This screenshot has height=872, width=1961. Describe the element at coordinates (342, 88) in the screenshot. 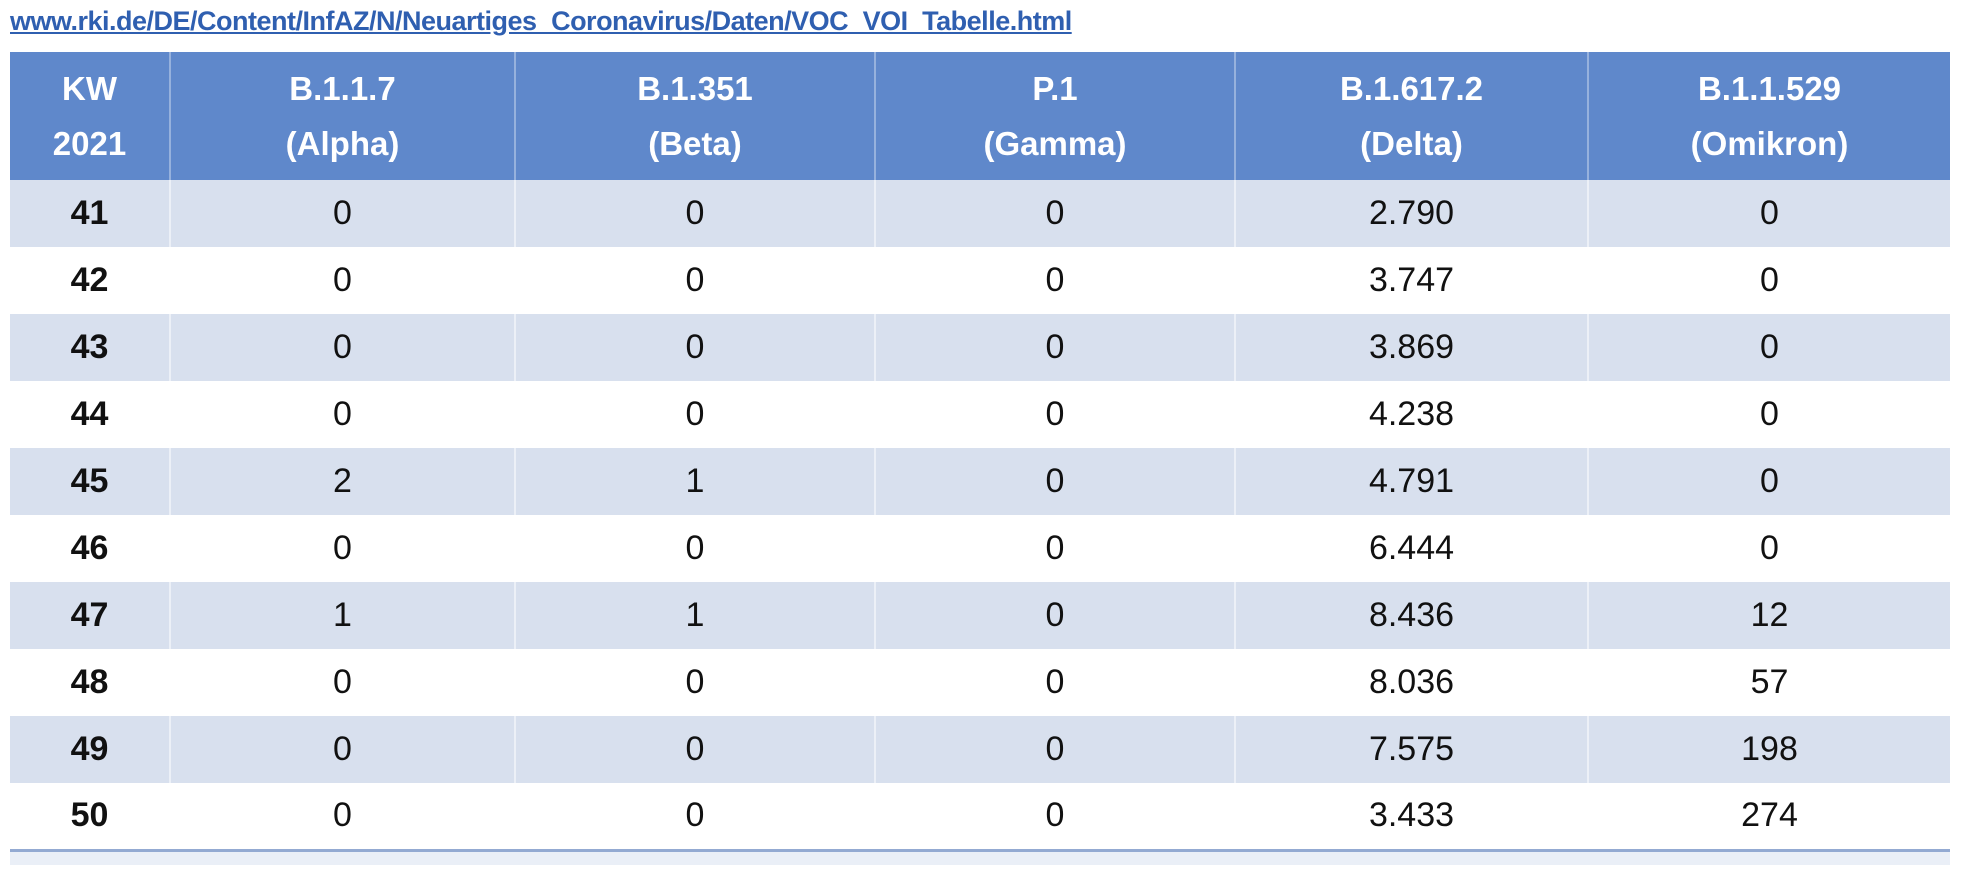

I see `header-line1: B.1.1.7` at that location.